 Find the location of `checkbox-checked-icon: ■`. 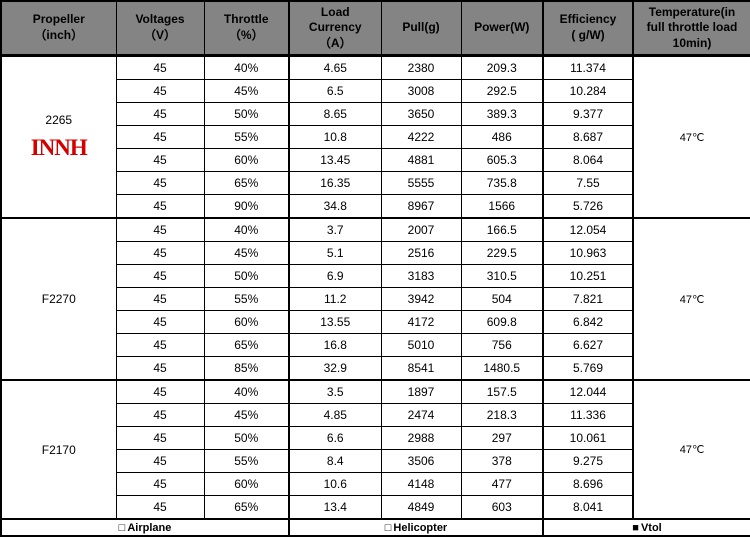

checkbox-checked-icon: ■ is located at coordinates (635, 527).